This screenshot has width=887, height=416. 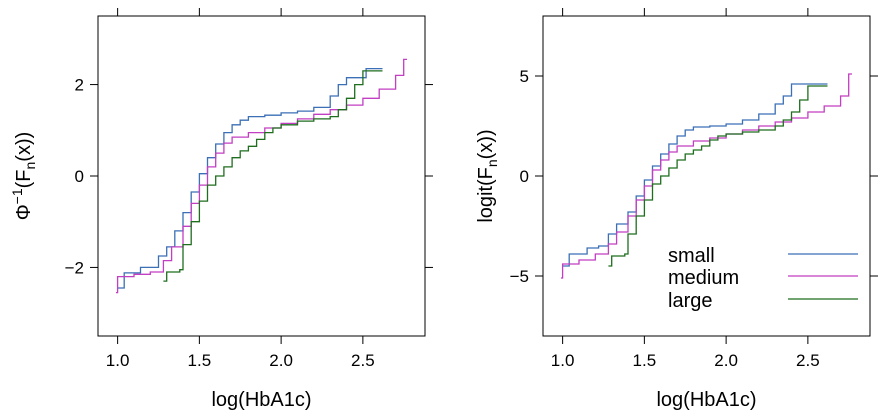 I want to click on right-y-title-close: (x)), so click(x=486, y=144).